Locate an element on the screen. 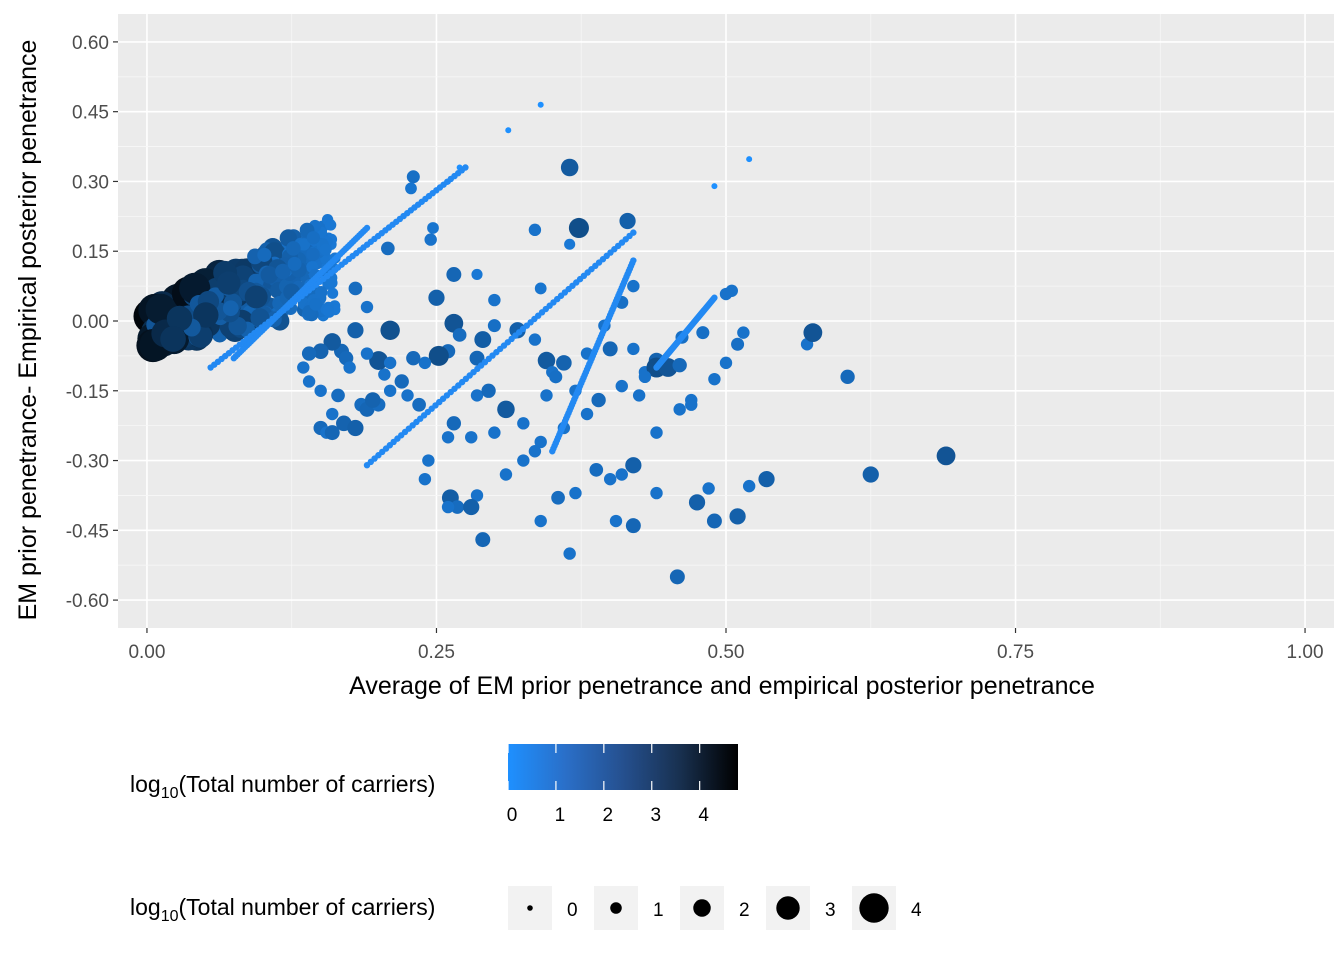  y-tick-label: -0.30 is located at coordinates (87, 462).